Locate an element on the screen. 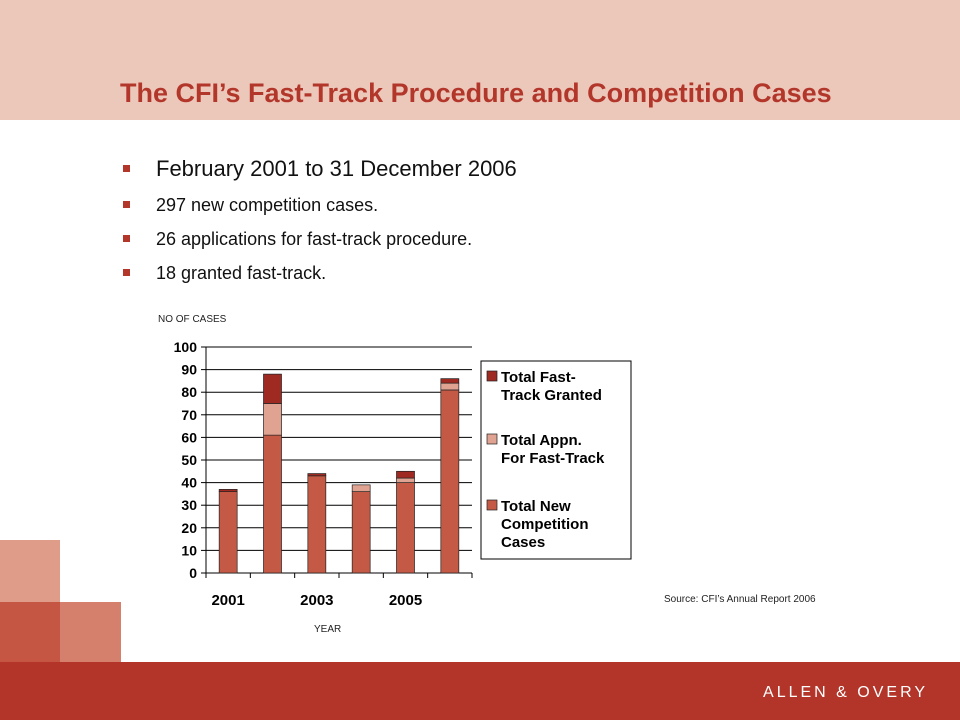 The image size is (960, 720). x-tick-label: 2005 is located at coordinates (405, 600).